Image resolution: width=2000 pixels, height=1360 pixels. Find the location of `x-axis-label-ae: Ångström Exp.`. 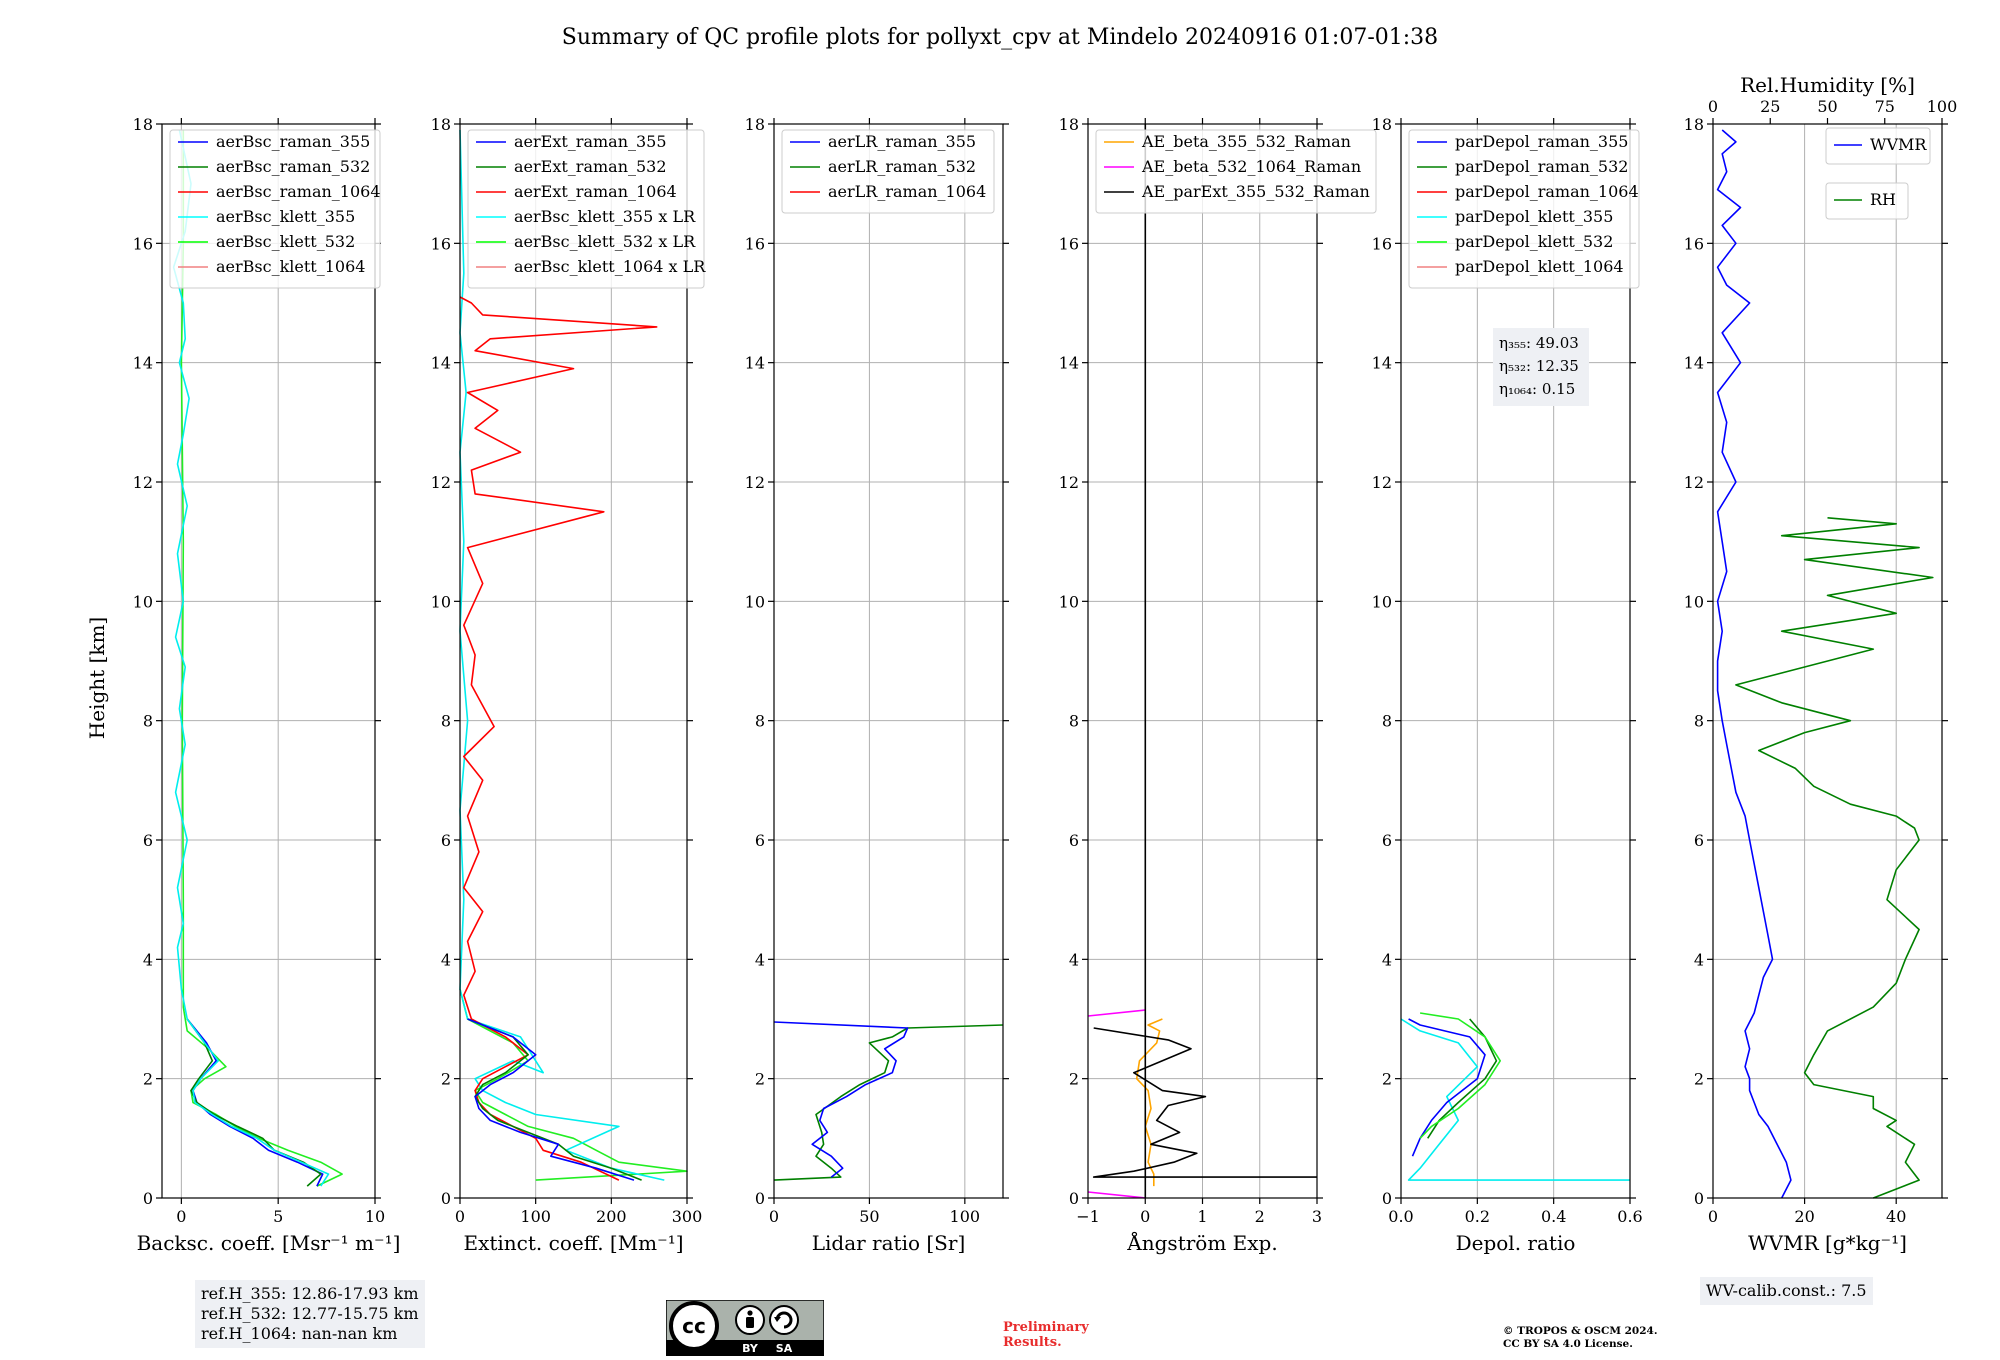

x-axis-label-ae: Ångström Exp. is located at coordinates (1201, 1242).